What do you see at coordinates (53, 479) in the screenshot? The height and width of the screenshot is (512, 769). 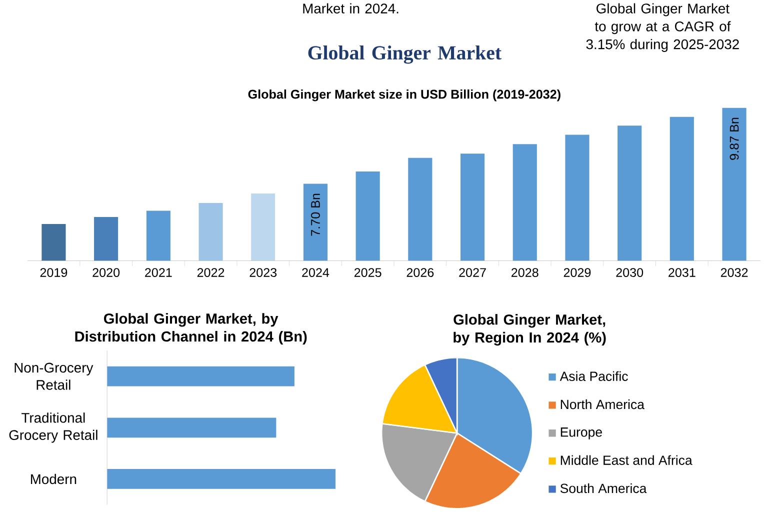 I see `y-tick-label: Modern` at bounding box center [53, 479].